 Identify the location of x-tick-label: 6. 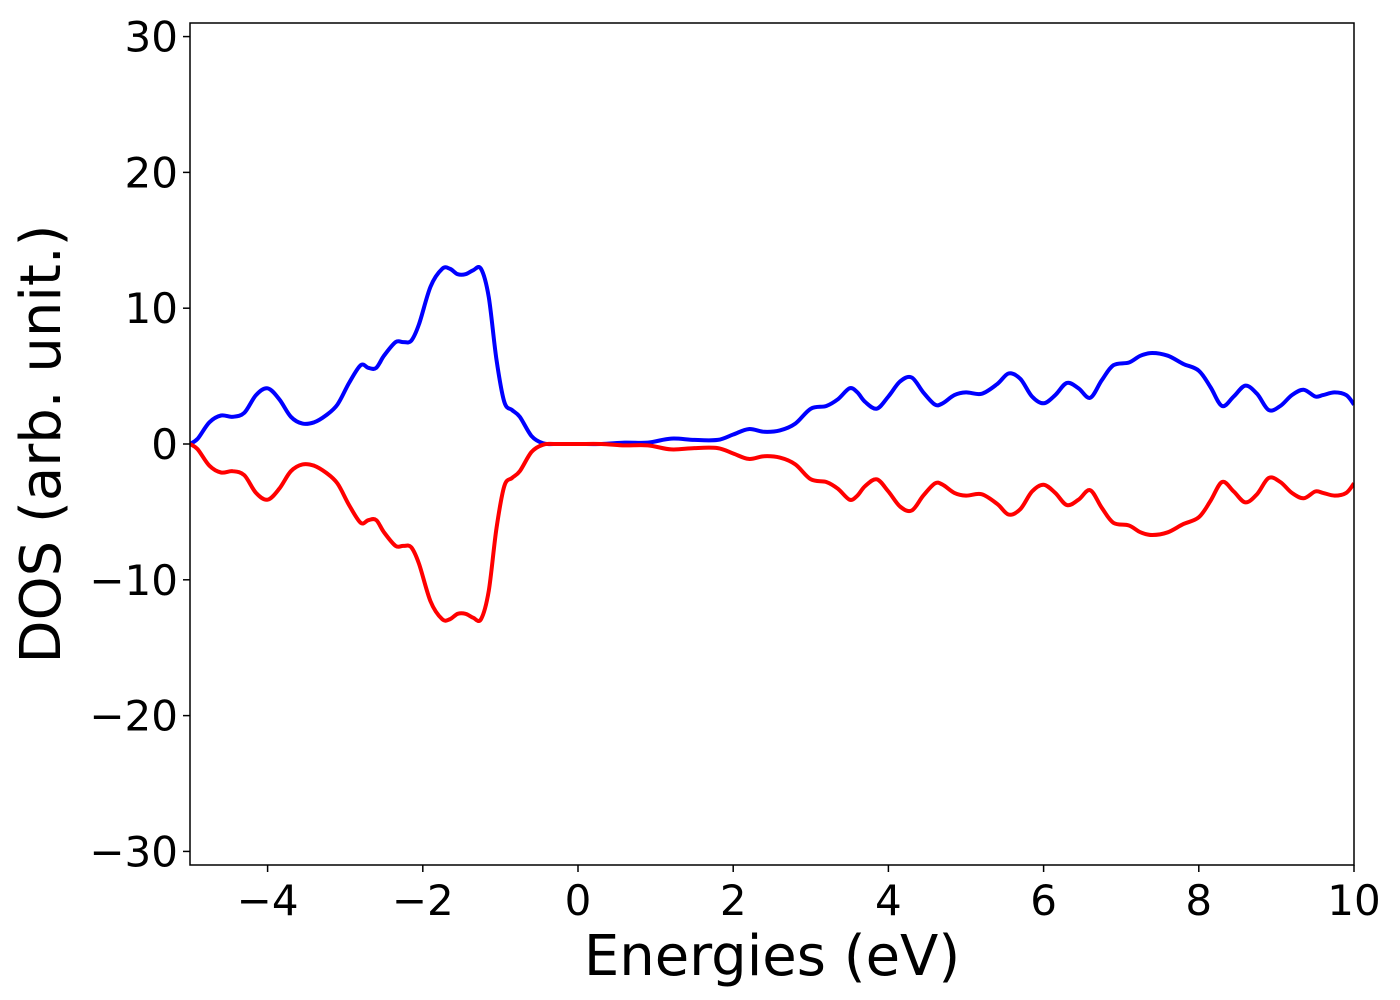
(1043, 900).